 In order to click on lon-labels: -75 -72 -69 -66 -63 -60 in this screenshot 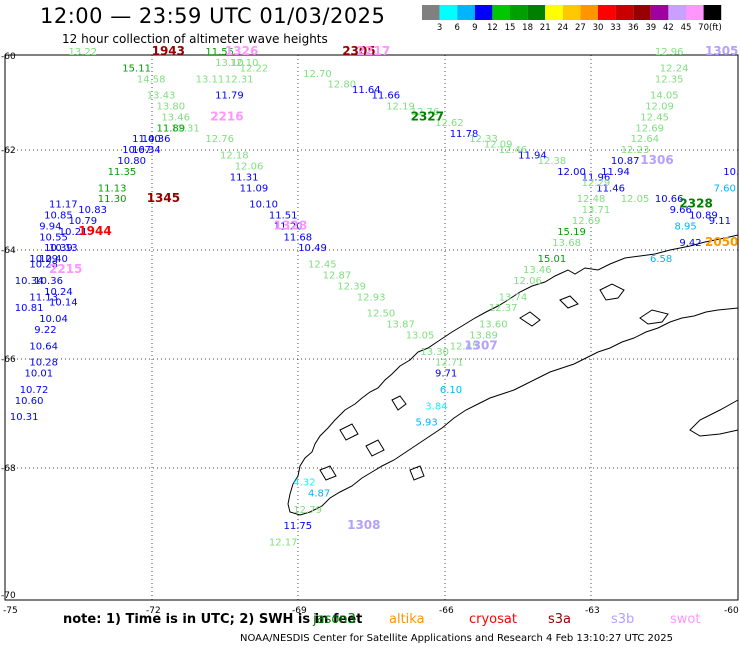, I will do `click(371, 611)`.